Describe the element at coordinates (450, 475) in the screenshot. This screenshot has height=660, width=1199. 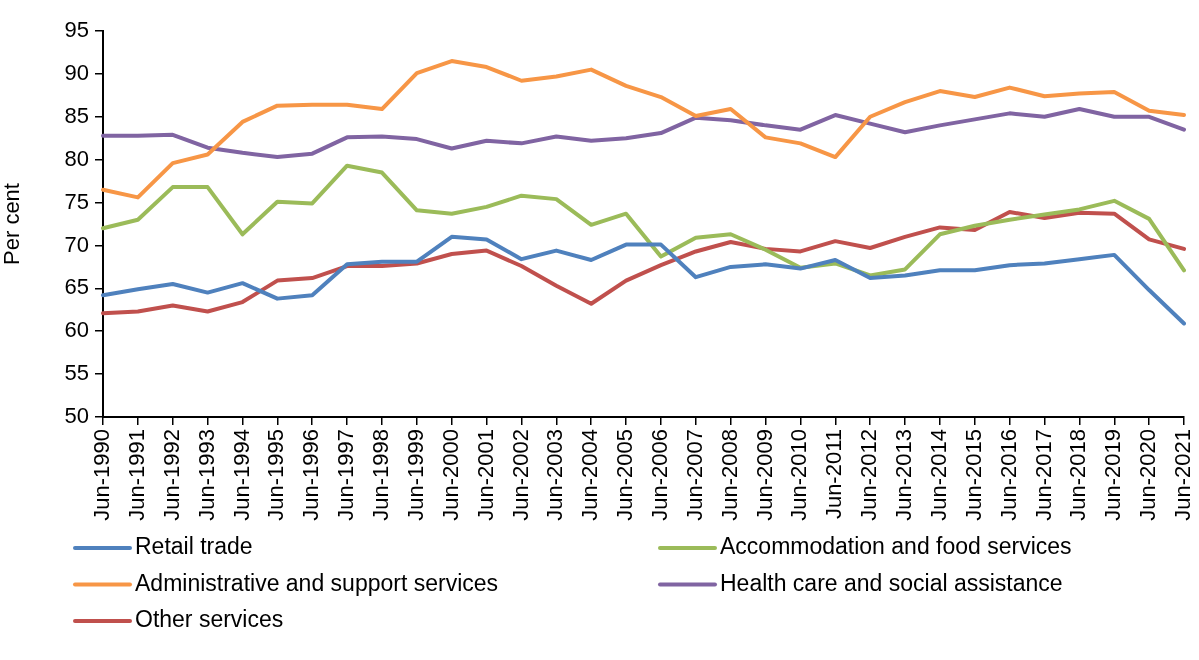
I see `x-tick-label: Jun-2000` at that location.